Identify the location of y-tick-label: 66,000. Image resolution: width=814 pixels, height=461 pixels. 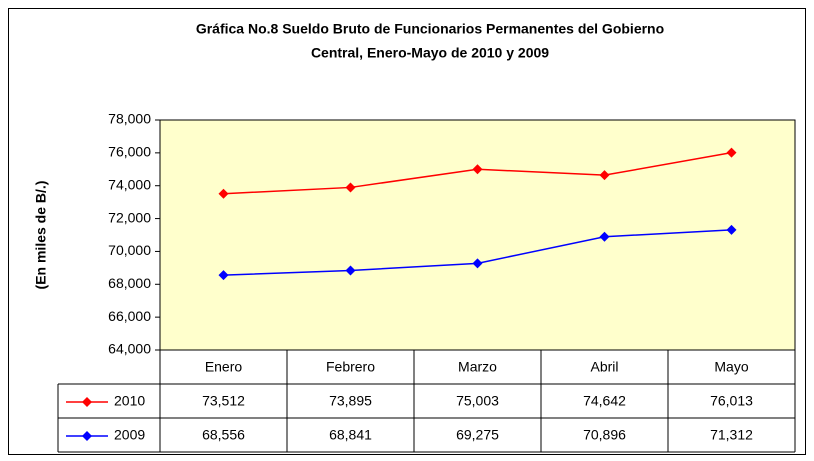
(129, 316).